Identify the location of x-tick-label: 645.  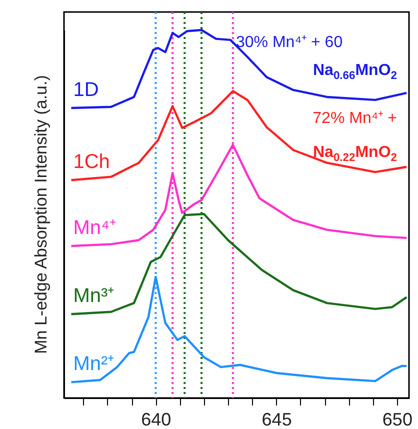
(277, 419).